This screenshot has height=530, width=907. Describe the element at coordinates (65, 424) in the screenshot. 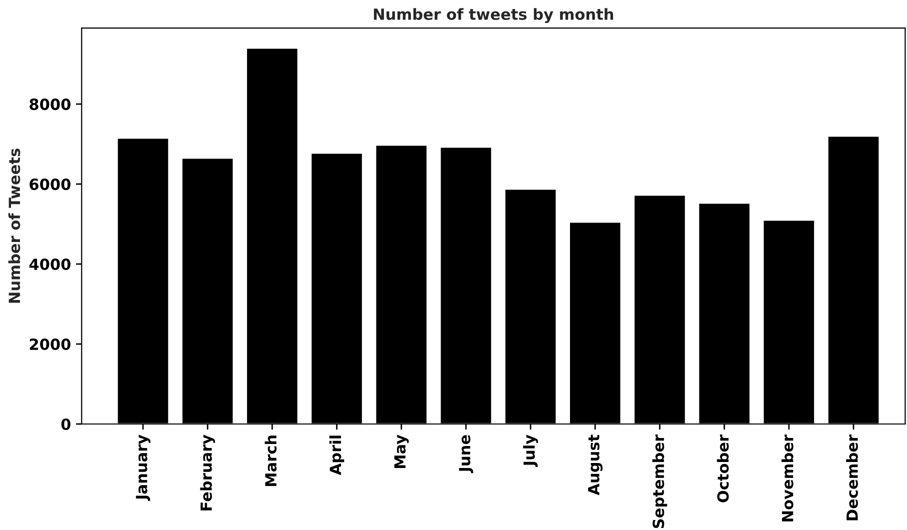

I see `y-tick-label: 0` at that location.